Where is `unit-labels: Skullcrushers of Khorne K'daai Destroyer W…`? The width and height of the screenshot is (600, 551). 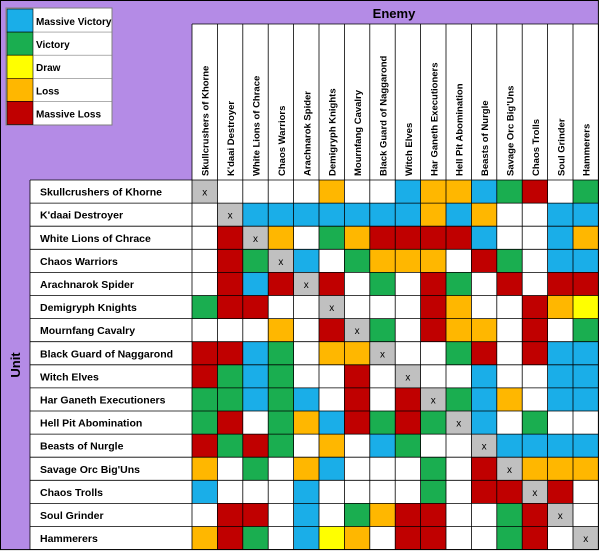 unit-labels: Skullcrushers of Khorne K'daai Destroyer W… is located at coordinates (106, 366).